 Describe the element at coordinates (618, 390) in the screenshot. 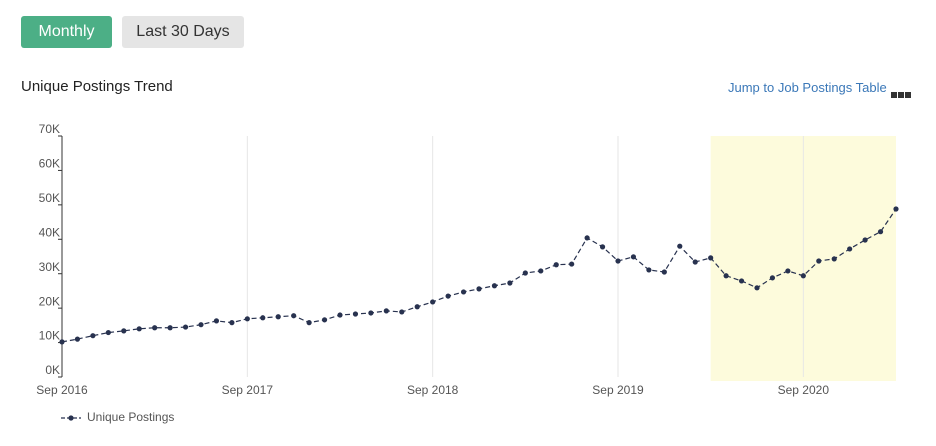

I see `x-tick-label: Sep 2019` at that location.